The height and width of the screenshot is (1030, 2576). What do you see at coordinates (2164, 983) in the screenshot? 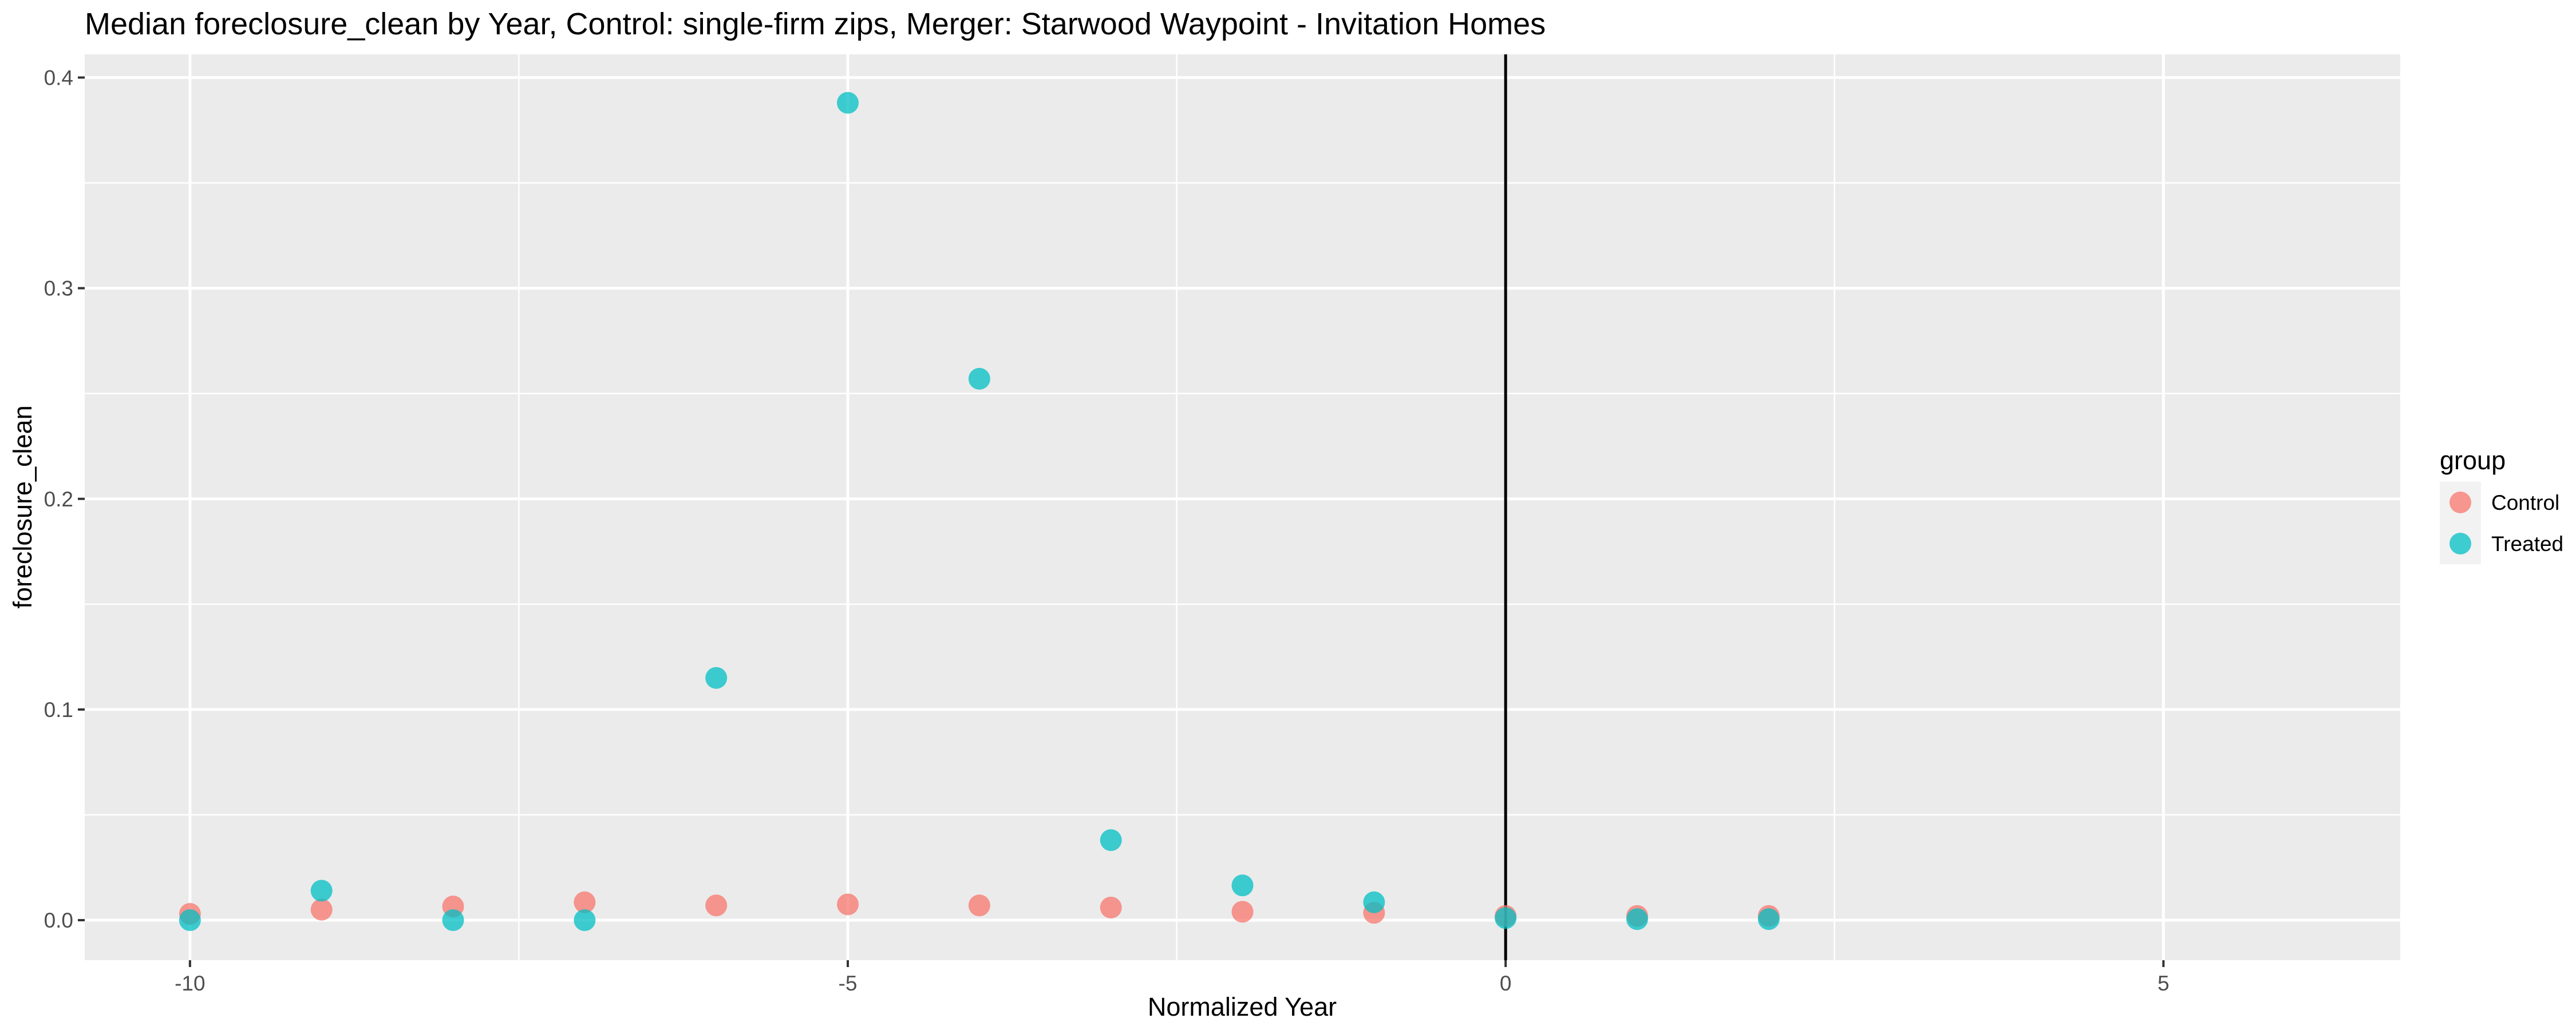
I see `x-tick-label: 5` at bounding box center [2164, 983].